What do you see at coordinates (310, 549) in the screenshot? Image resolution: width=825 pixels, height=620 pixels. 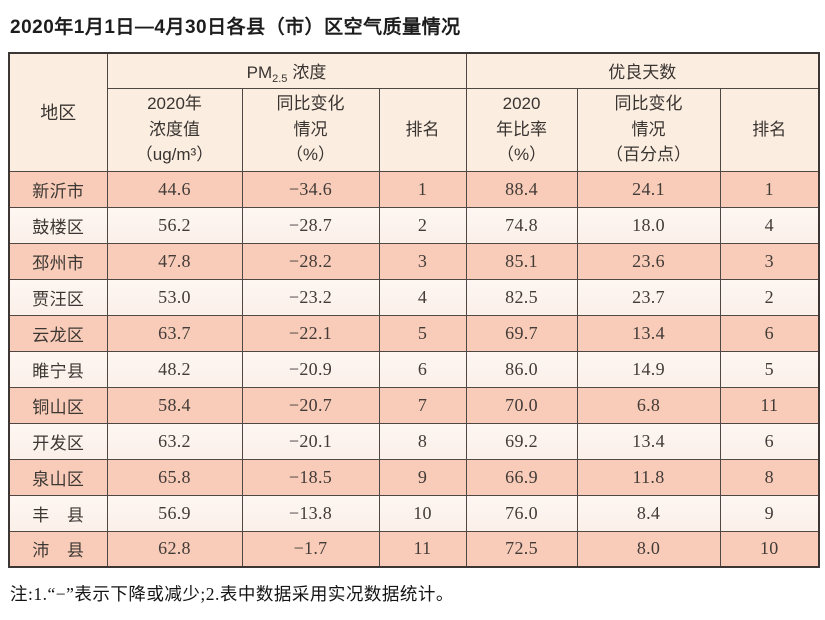 I see `pm-change-cell: −1.7` at bounding box center [310, 549].